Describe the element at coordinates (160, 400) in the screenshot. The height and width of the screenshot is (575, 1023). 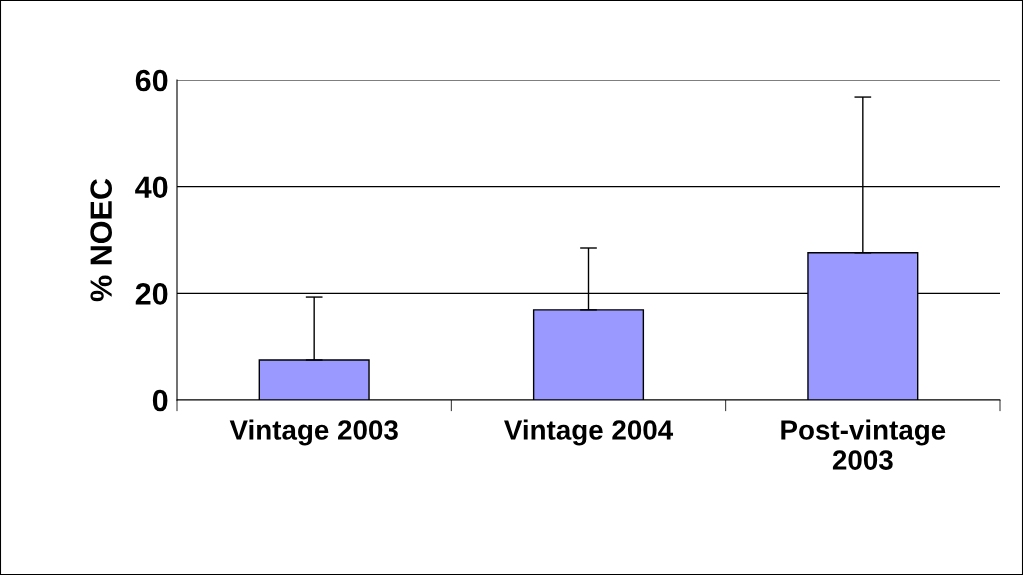
I see `y-tick-label: 0` at that location.